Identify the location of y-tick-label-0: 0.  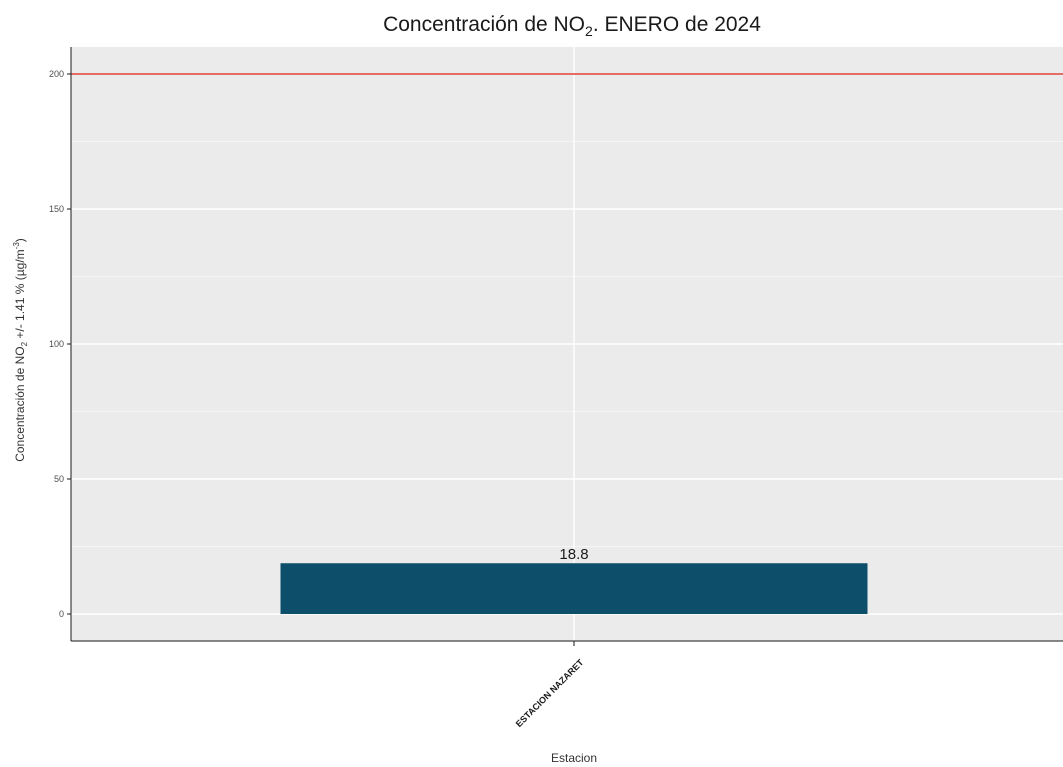
(61, 614).